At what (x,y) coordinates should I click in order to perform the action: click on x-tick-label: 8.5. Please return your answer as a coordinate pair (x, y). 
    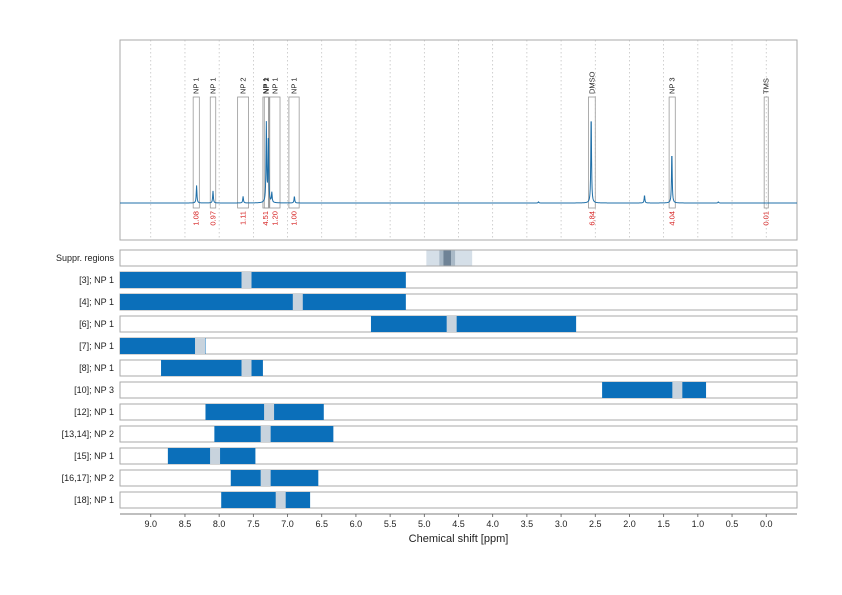
    Looking at the image, I should click on (185, 524).